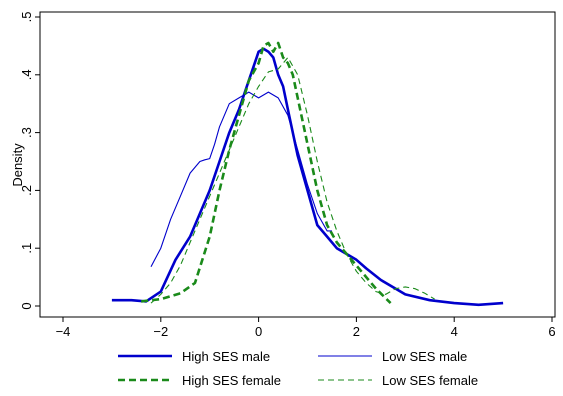  What do you see at coordinates (356, 331) in the screenshot?
I see `x-tick-label: 2` at bounding box center [356, 331].